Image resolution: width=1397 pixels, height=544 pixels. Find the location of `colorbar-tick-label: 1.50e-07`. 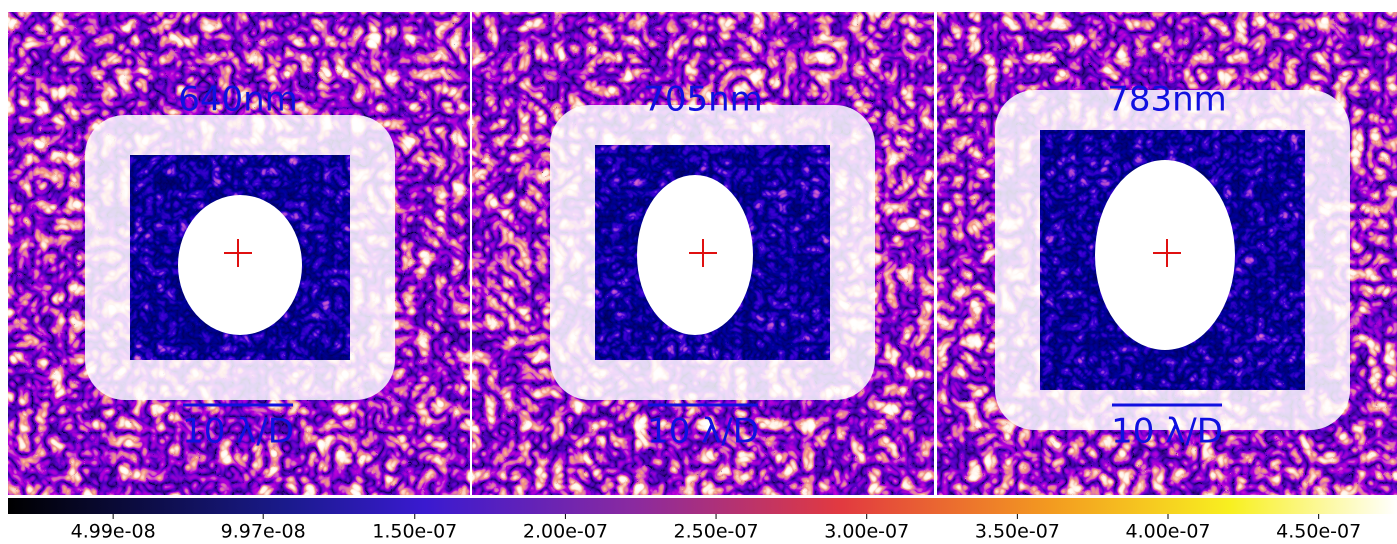

colorbar-tick-label: 1.50e-07 is located at coordinates (414, 532).